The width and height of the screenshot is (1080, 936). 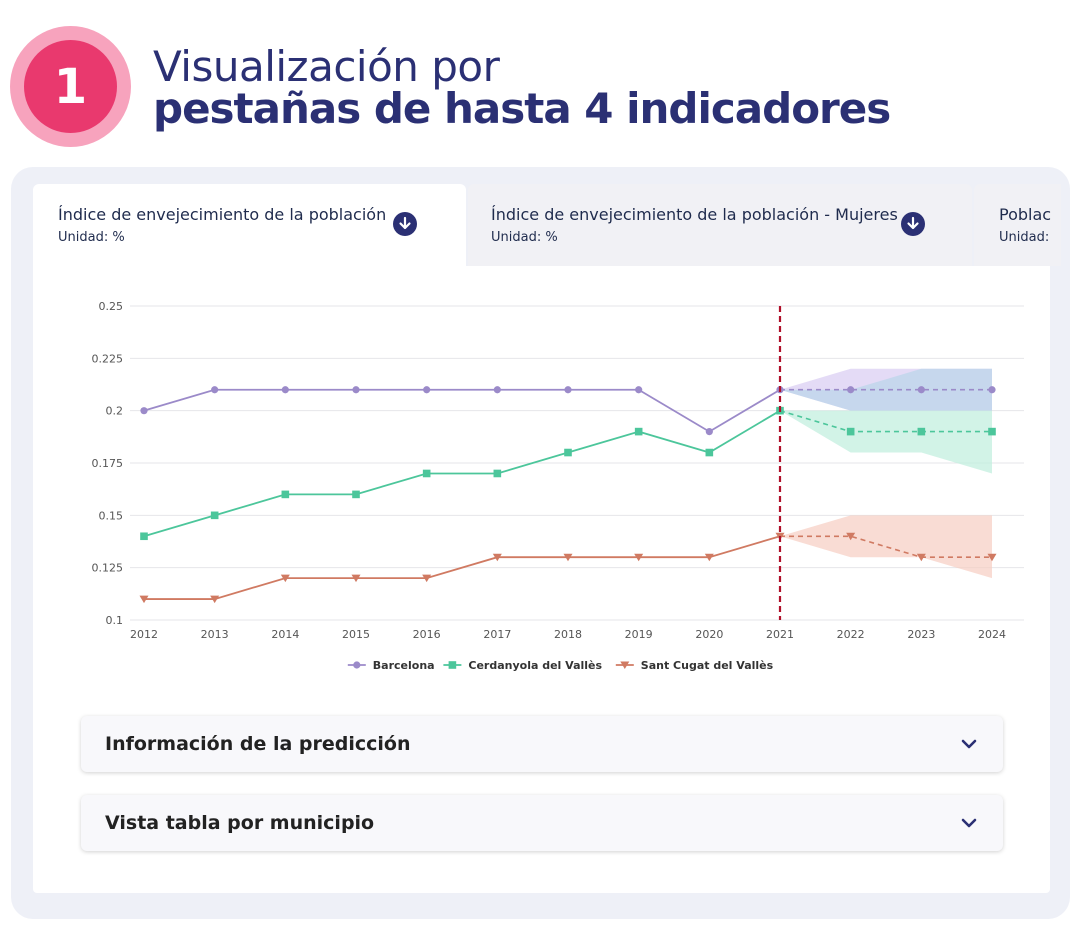 I want to click on y-tick-label: 0.25, so click(x=111, y=306).